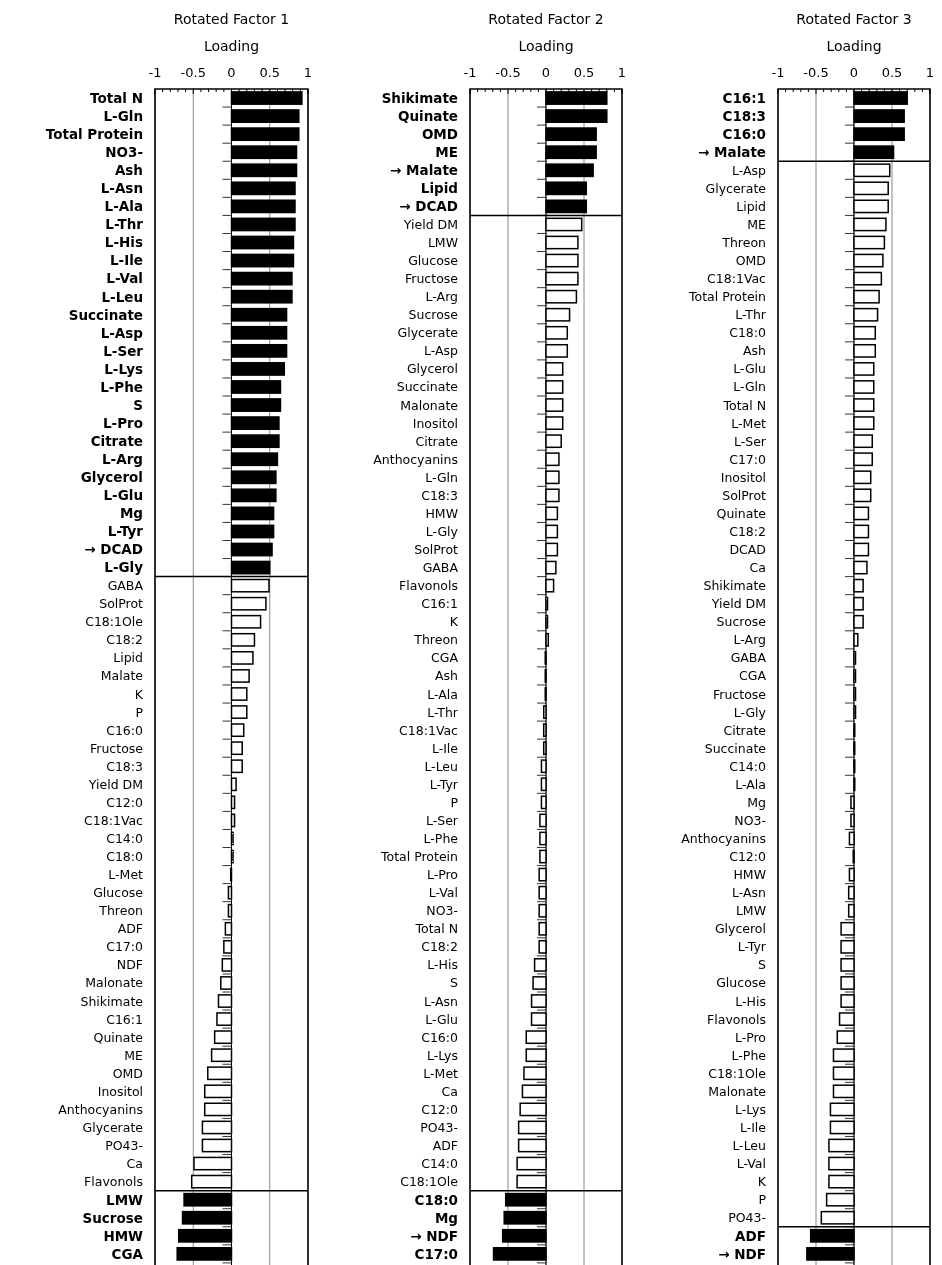 This screenshot has width=942, height=1265. What do you see at coordinates (122, 422) in the screenshot?
I see `y-tick-label: L-Pro` at bounding box center [122, 422].